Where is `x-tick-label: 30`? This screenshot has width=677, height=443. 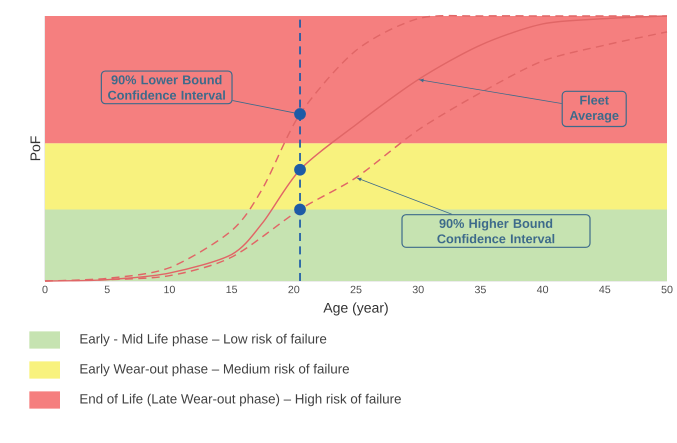 x-tick-label: 30 is located at coordinates (418, 290).